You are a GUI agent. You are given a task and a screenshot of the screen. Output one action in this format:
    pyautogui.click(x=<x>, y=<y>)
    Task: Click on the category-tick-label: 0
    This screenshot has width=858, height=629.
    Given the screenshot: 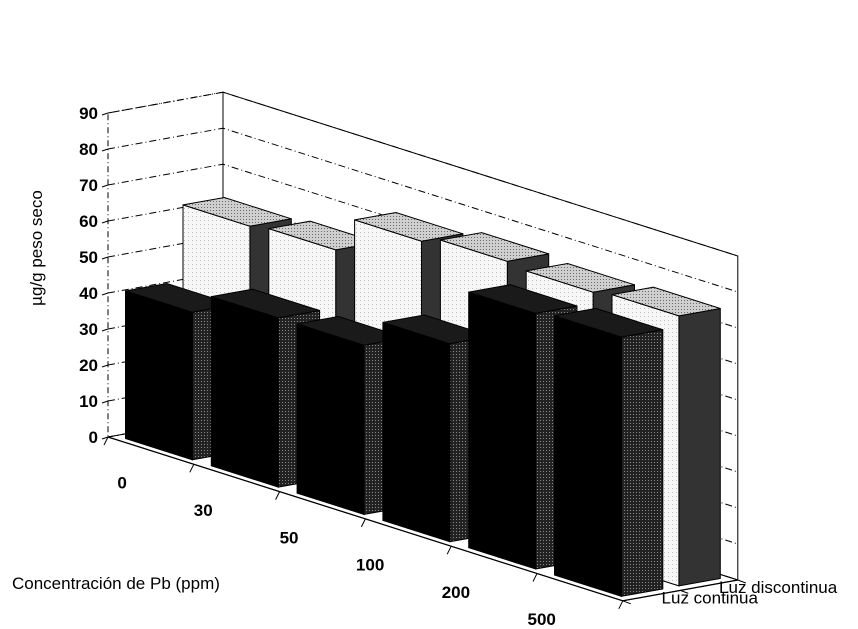 What is the action you would take?
    pyautogui.click(x=121, y=483)
    